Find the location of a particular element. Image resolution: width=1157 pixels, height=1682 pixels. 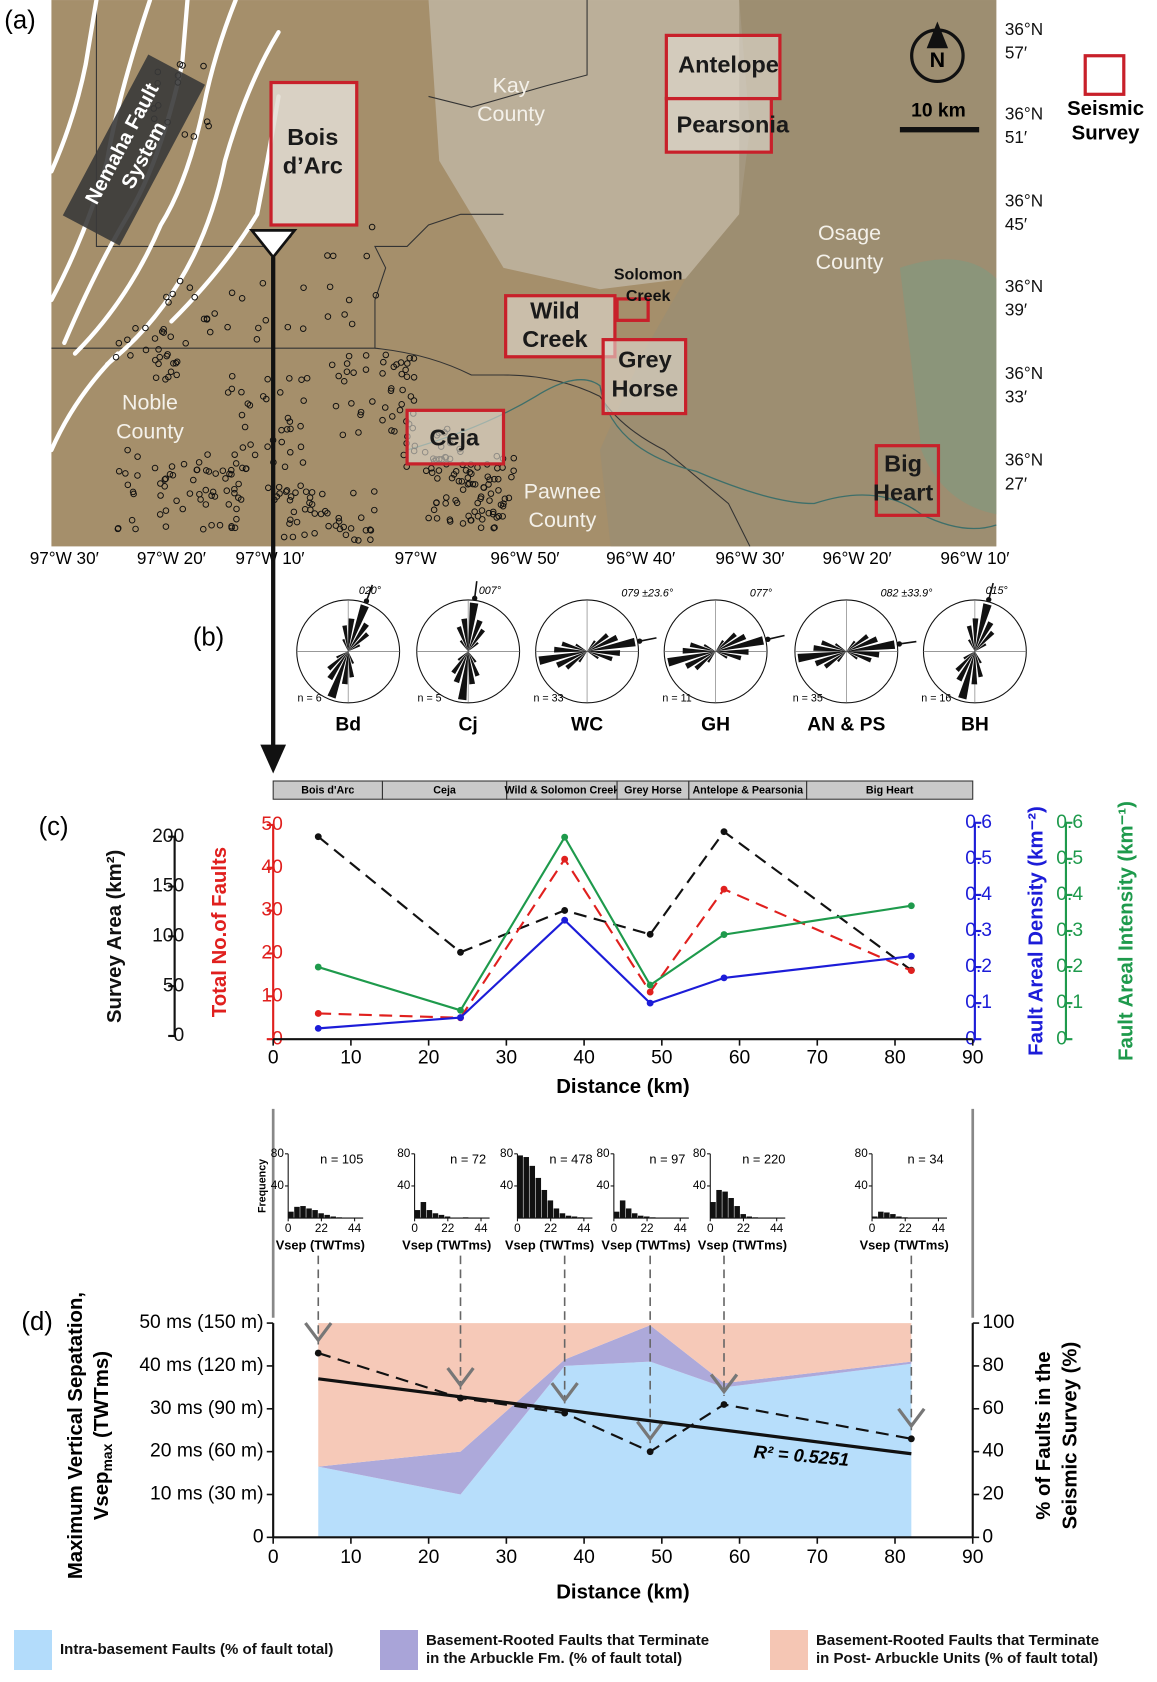

county-name: Osage County is located at coordinates (850, 247).